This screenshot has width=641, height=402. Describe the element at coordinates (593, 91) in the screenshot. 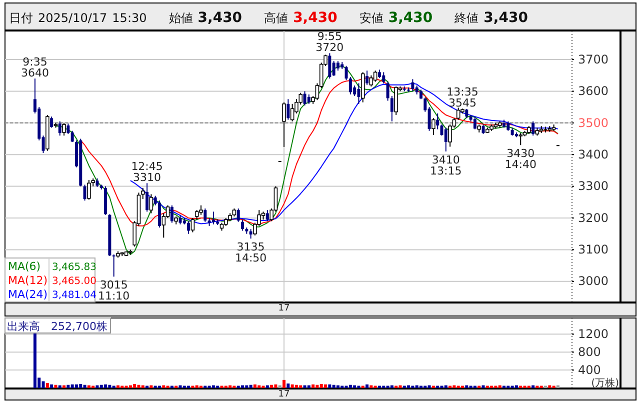

I see `y-tick-label: 3600` at that location.